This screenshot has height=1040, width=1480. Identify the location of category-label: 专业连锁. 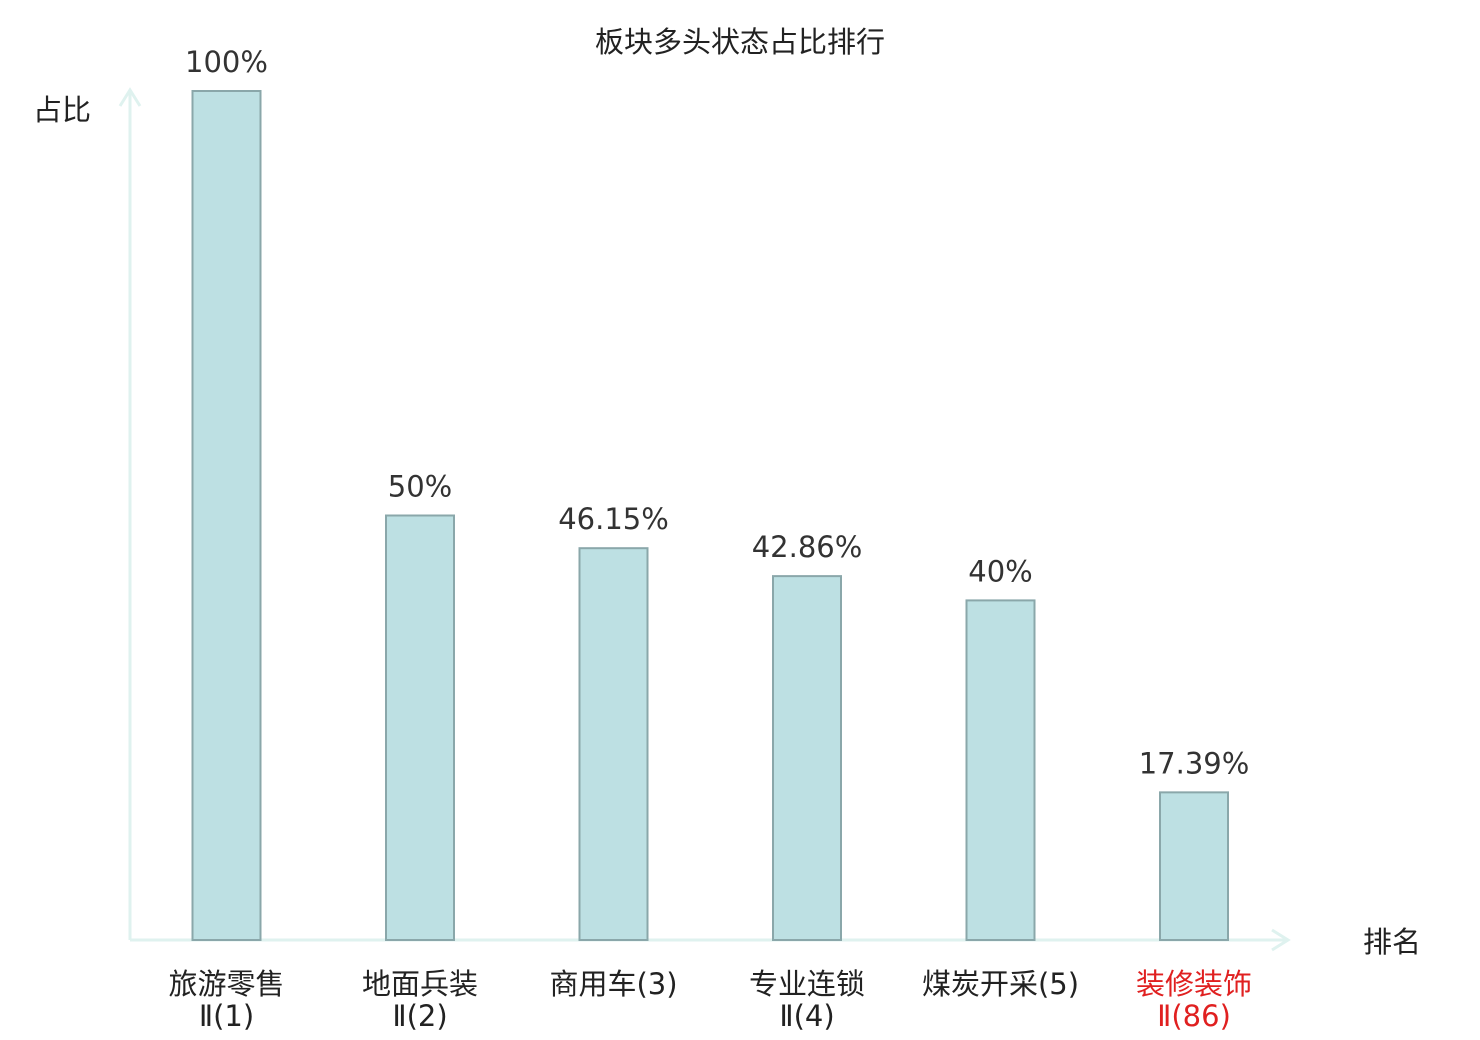
(807, 984).